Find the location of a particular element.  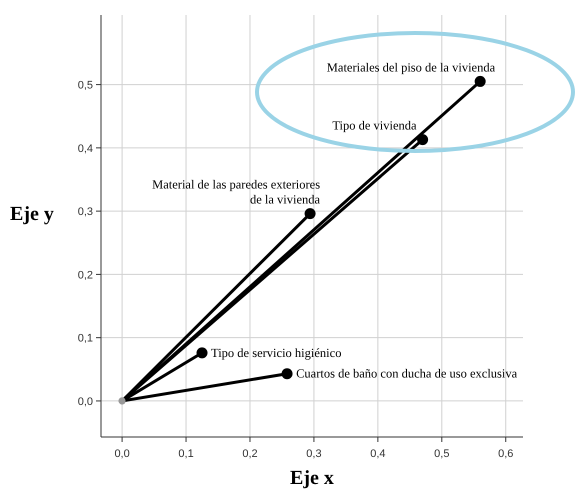

x-tick-label: 0,4 is located at coordinates (378, 454).